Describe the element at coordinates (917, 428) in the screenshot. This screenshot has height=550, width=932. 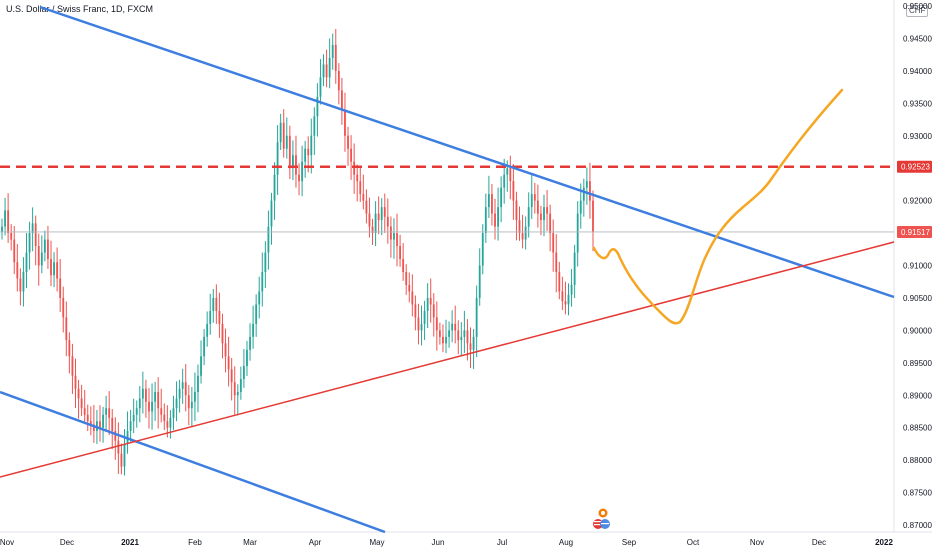
I see `y-tick-label: 0.88500` at that location.